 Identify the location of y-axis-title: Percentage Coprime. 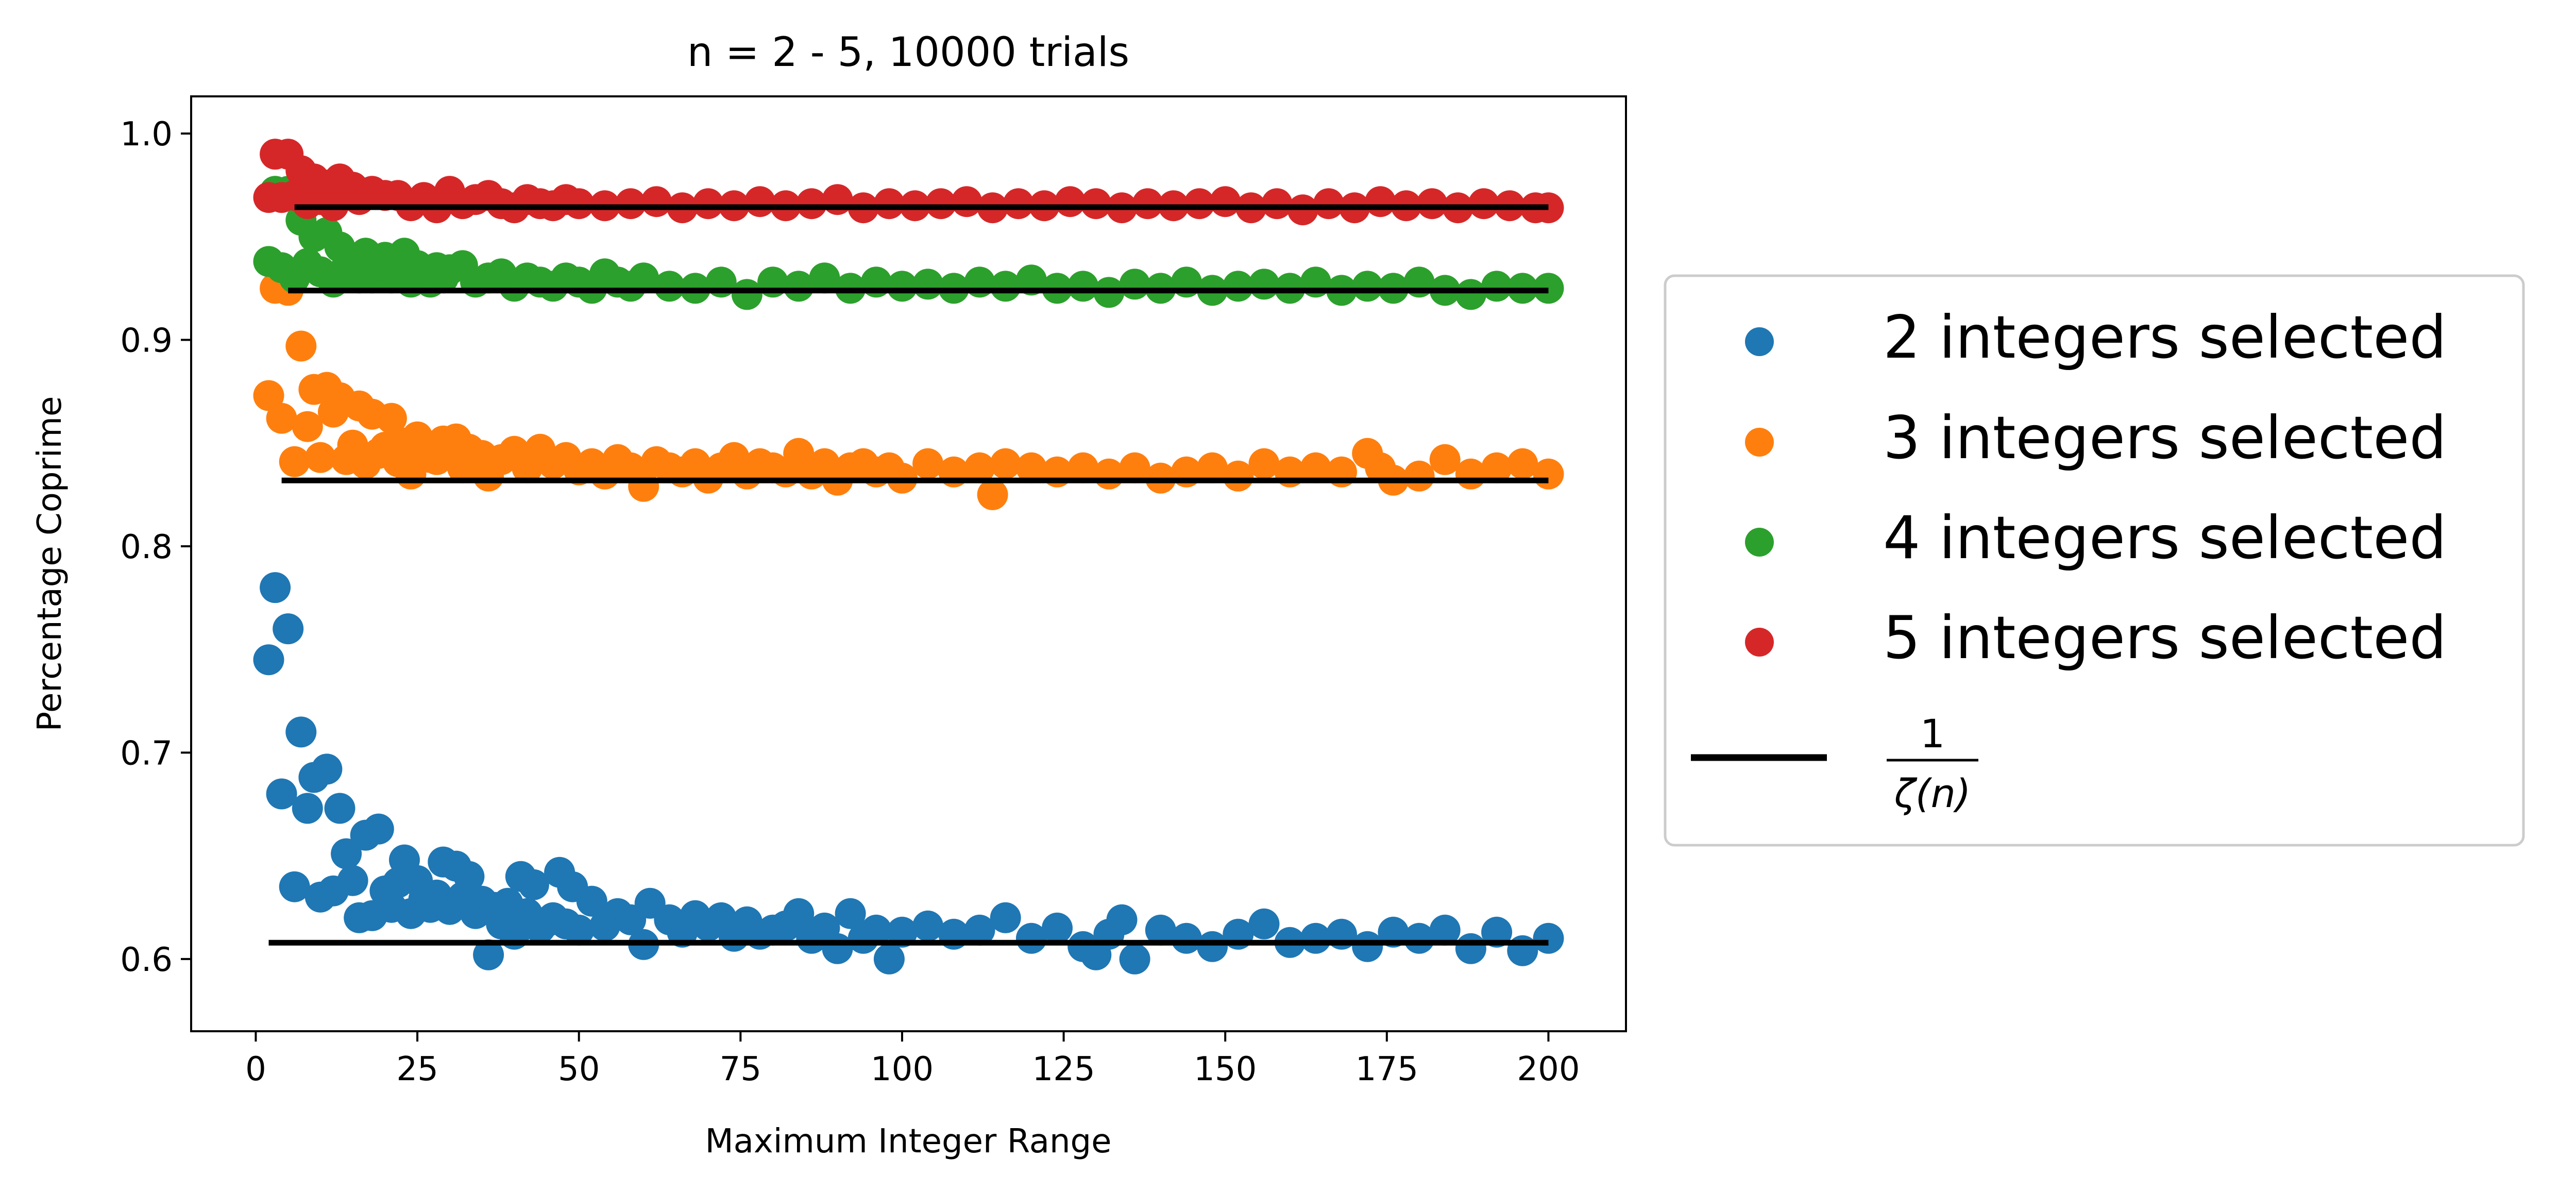
(50, 564).